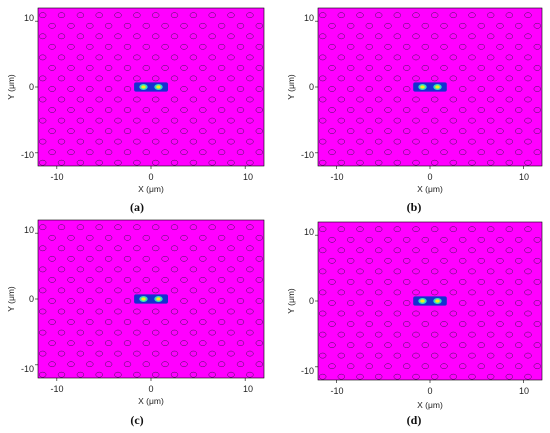 Image resolution: width=550 pixels, height=433 pixels. I want to click on x-tick-label: 10, so click(524, 177).